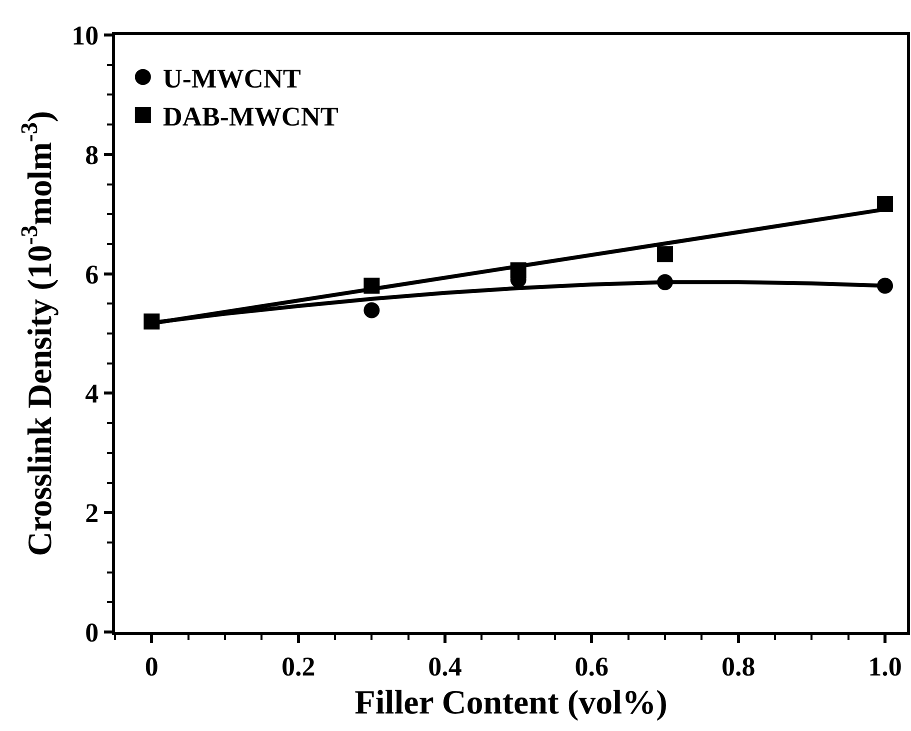 The image size is (911, 731). Describe the element at coordinates (885, 666) in the screenshot. I see `x-tick-label: 1.0` at that location.